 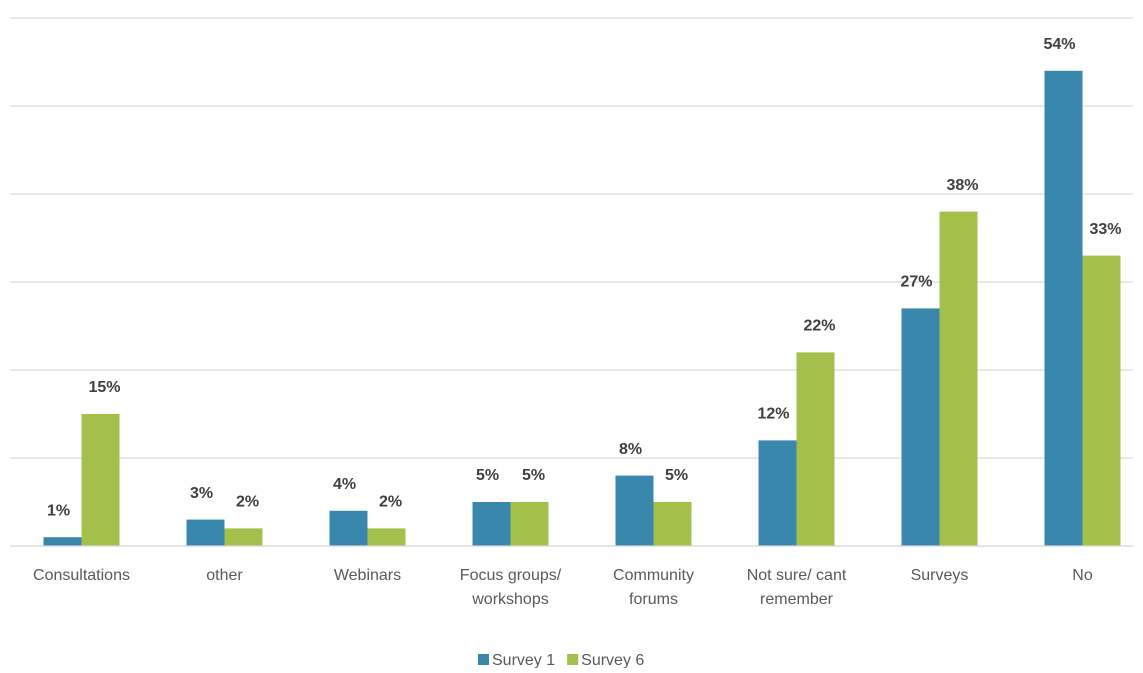 I want to click on legend-label: Survey 1, so click(x=523, y=660).